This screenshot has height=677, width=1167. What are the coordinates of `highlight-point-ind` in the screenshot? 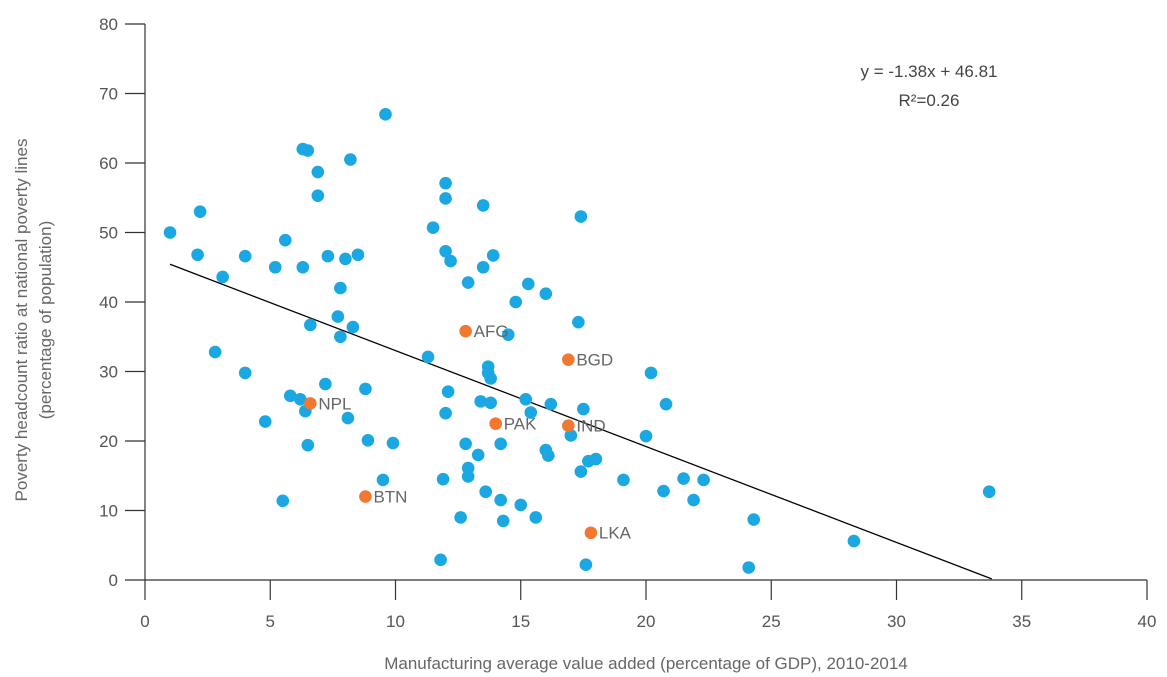 It's located at (568, 426).